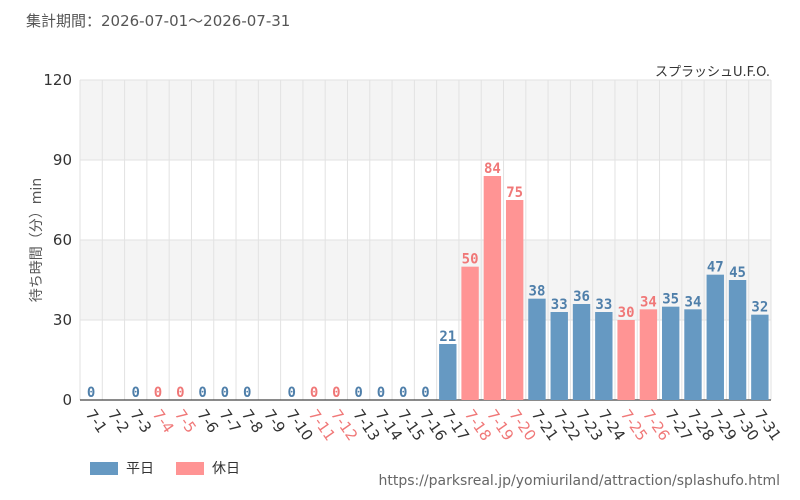 The height and width of the screenshot is (500, 800). What do you see at coordinates (163, 421) in the screenshot?
I see `x-tick-label: 7-4` at bounding box center [163, 421].